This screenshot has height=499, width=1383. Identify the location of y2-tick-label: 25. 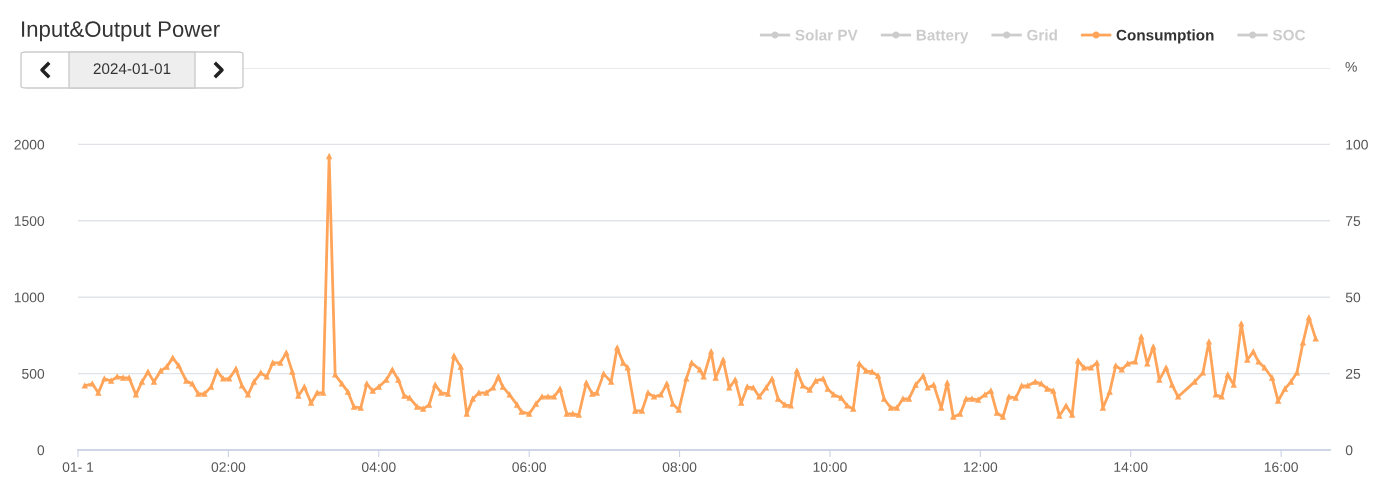
(1353, 373).